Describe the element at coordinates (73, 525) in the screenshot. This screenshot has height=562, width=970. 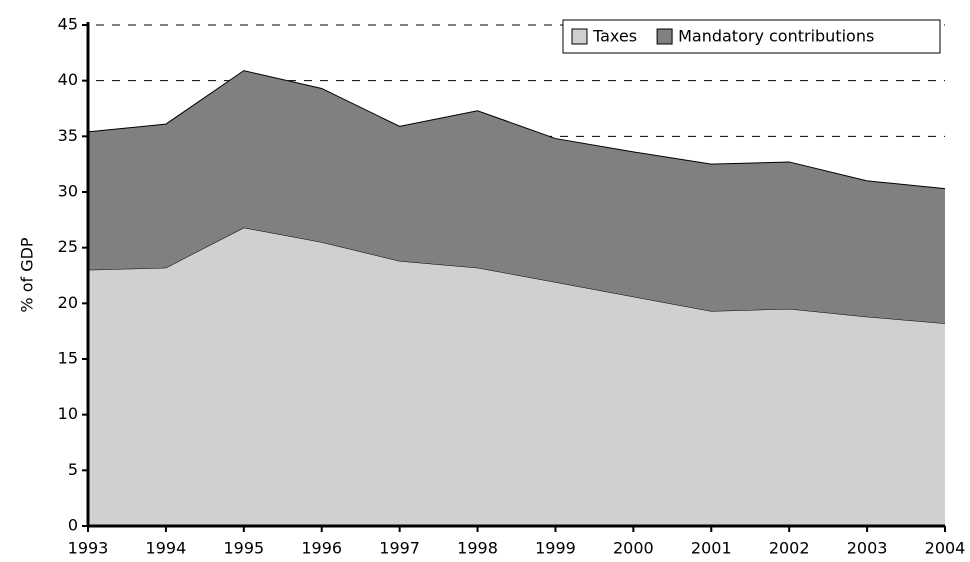
I see `y-tick-label: 0` at that location.